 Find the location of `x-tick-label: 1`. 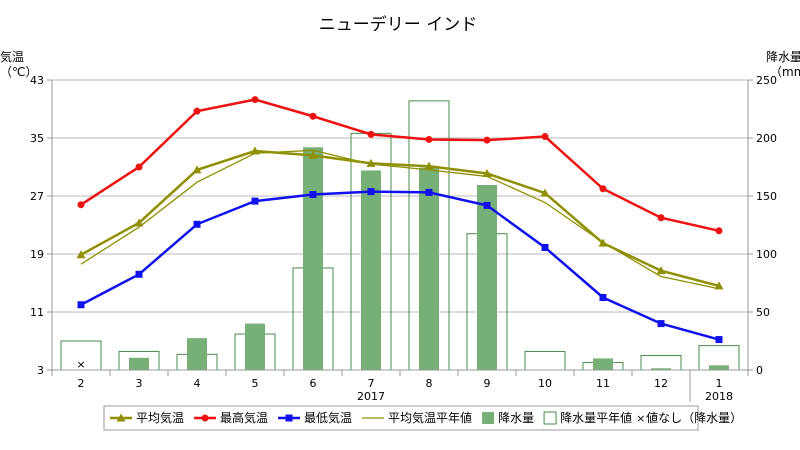

x-tick-label: 1 is located at coordinates (719, 383).